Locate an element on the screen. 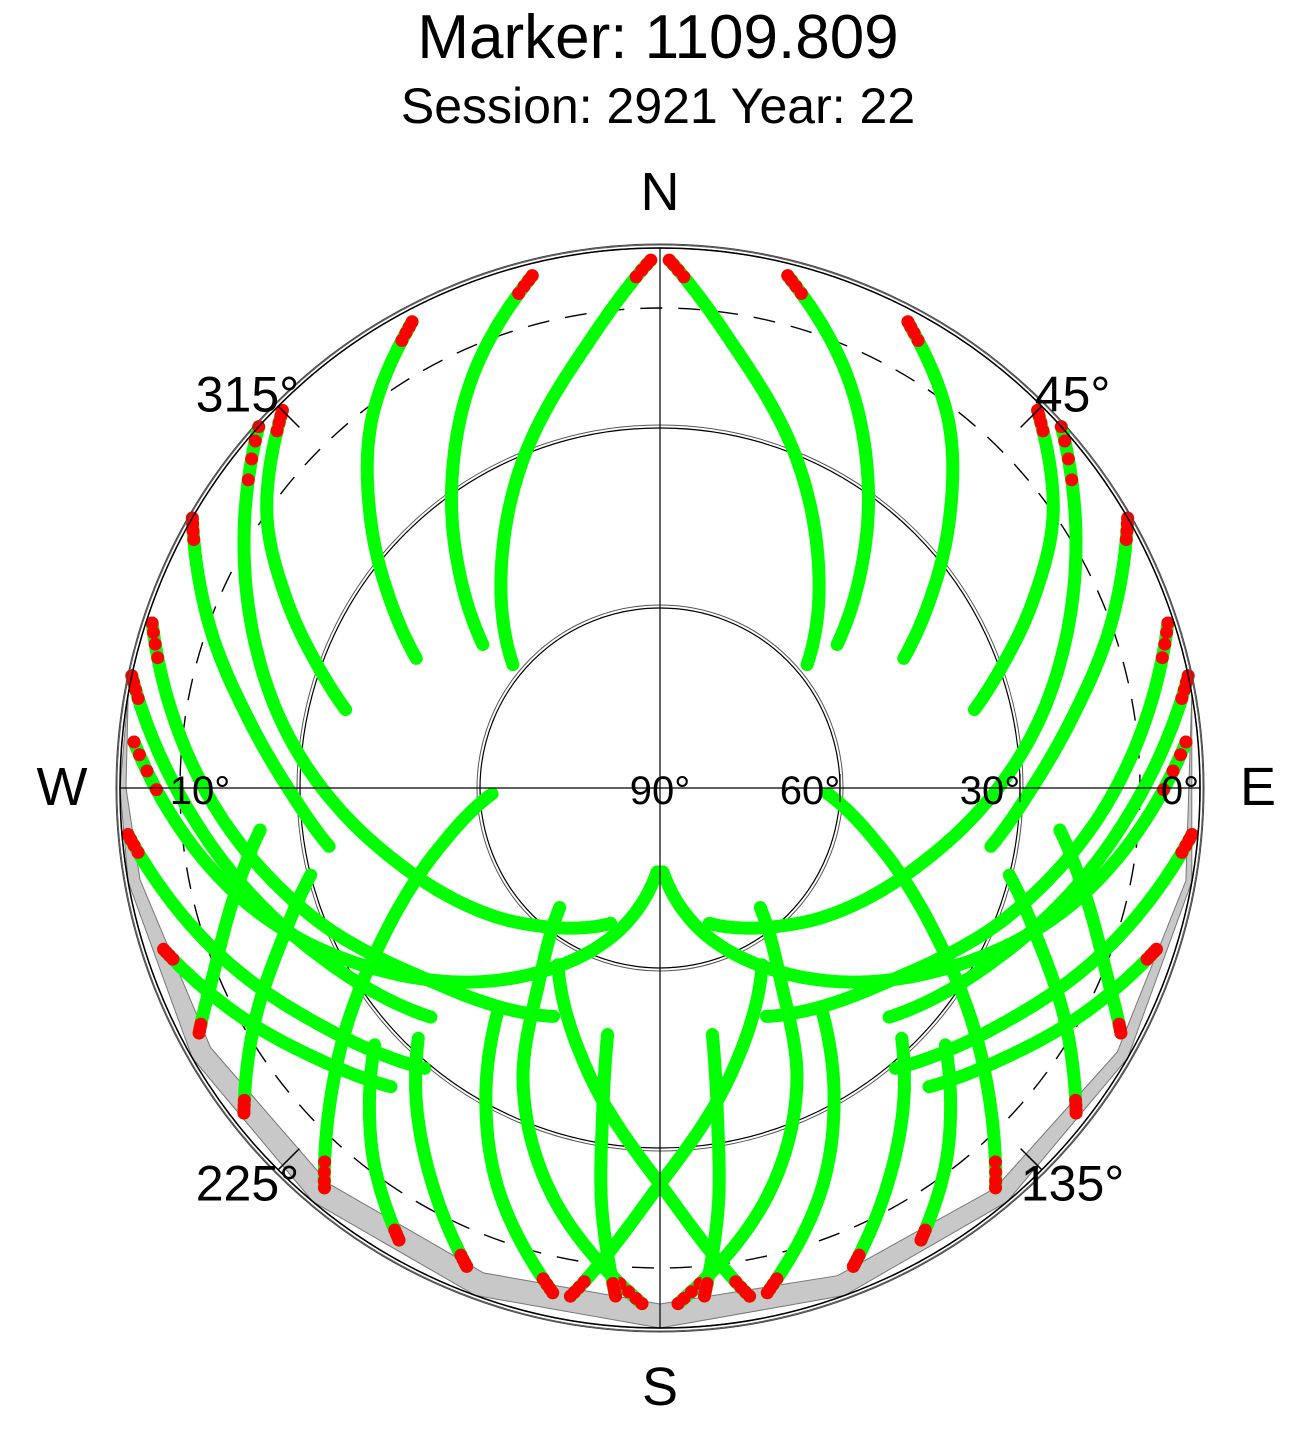  elevation-label-0: 0° is located at coordinates (1180, 791).